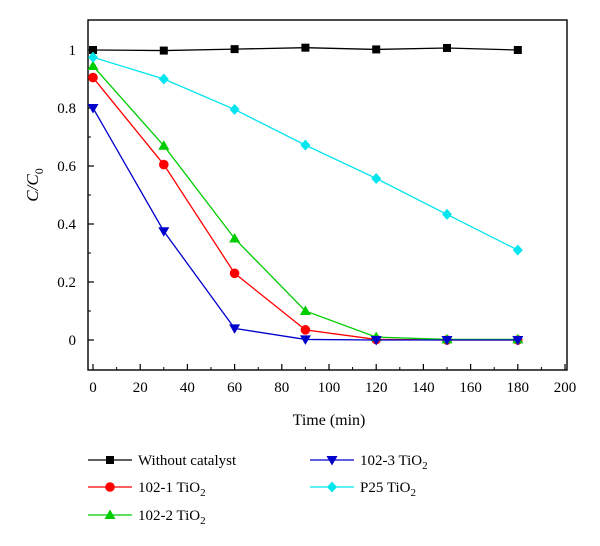  I want to click on legend-item: 102-3 TiO2, so click(369, 462).